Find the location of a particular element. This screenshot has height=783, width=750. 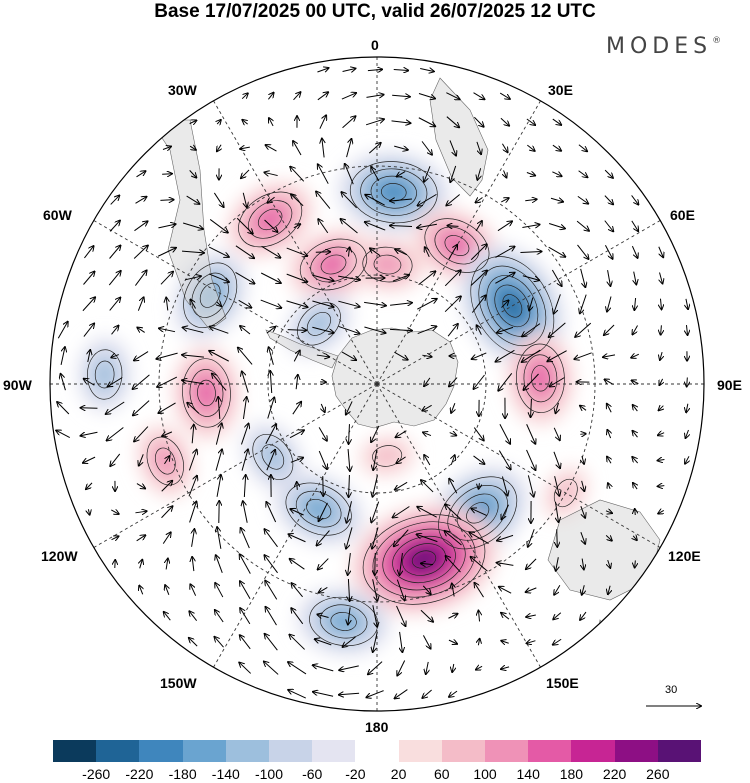

antarctica-landmass is located at coordinates (395, 378).